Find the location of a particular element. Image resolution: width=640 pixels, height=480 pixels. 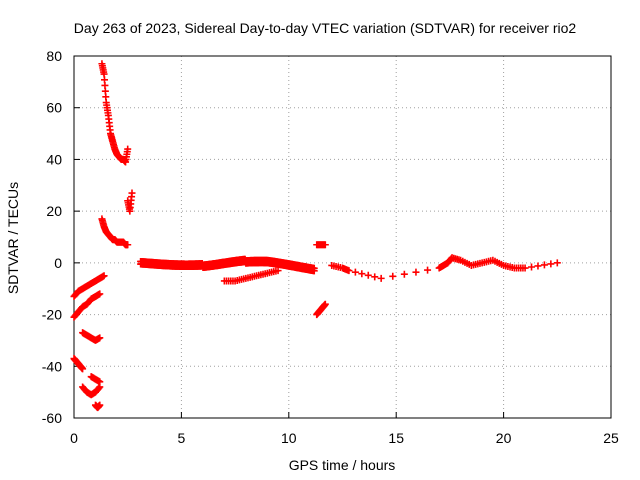

y-axis: -60 -40 -20 0 20 40 60 80 is located at coordinates (61, 237).